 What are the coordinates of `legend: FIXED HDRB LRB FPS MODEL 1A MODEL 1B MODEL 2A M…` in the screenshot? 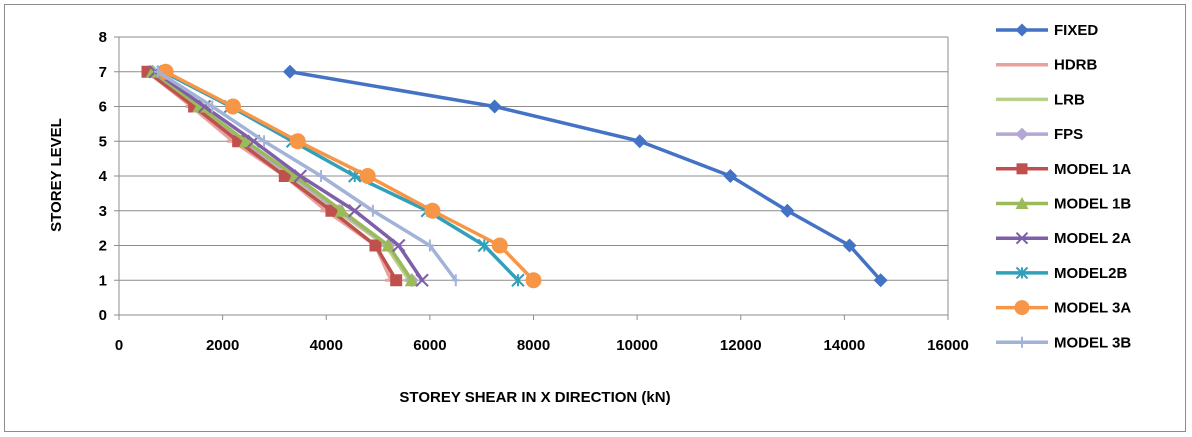 It's located at (1063, 186).